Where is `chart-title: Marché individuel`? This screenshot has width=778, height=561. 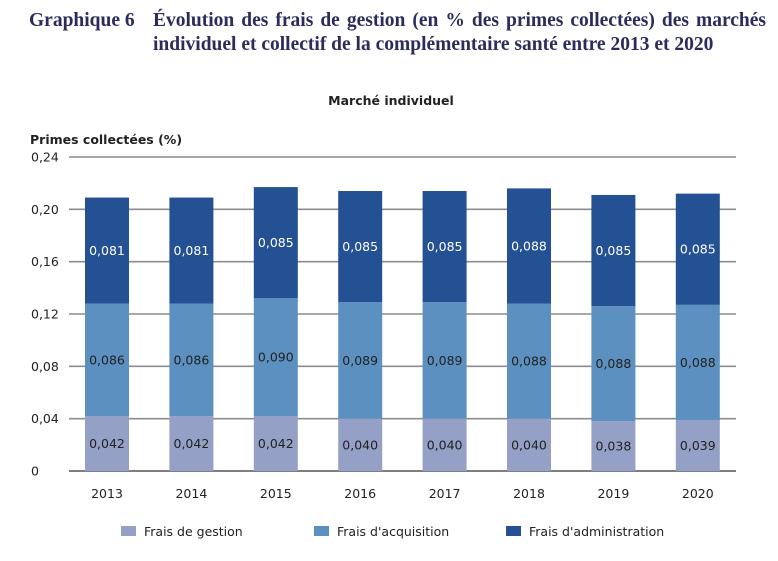
chart-title: Marché individuel is located at coordinates (391, 100).